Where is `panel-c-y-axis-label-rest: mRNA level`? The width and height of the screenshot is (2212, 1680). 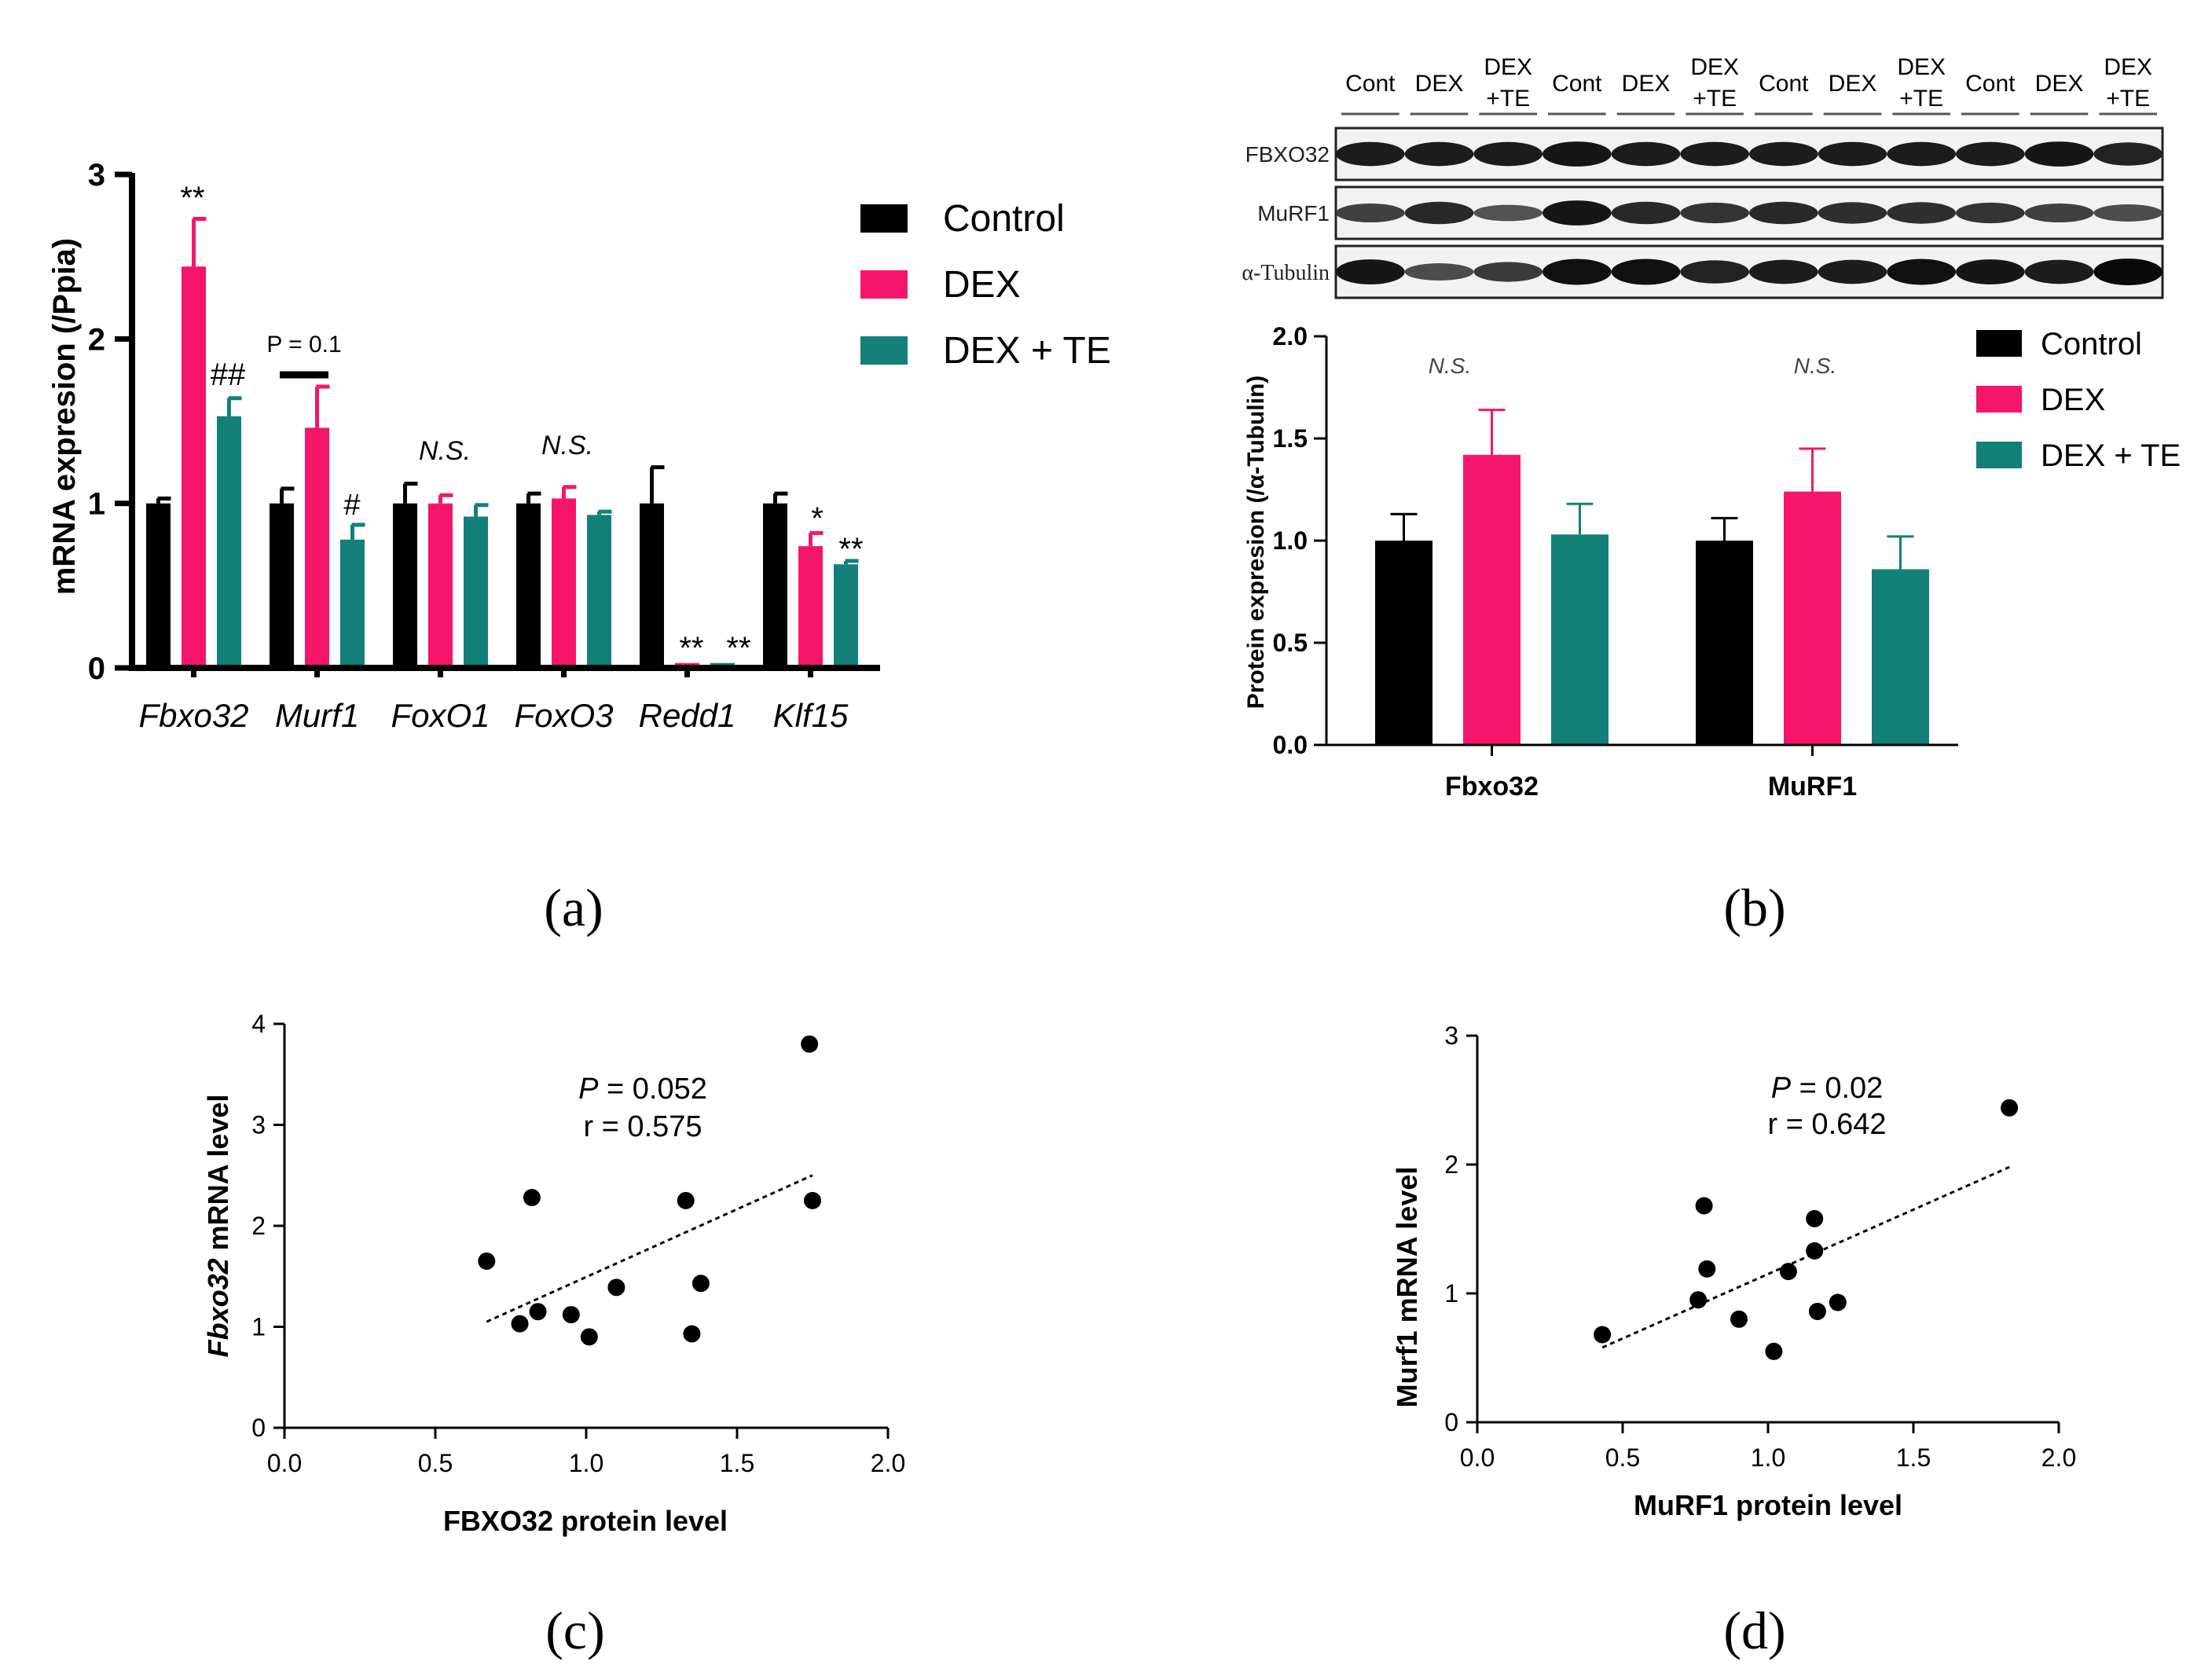 panel-c-y-axis-label-rest: mRNA level is located at coordinates (218, 1177).